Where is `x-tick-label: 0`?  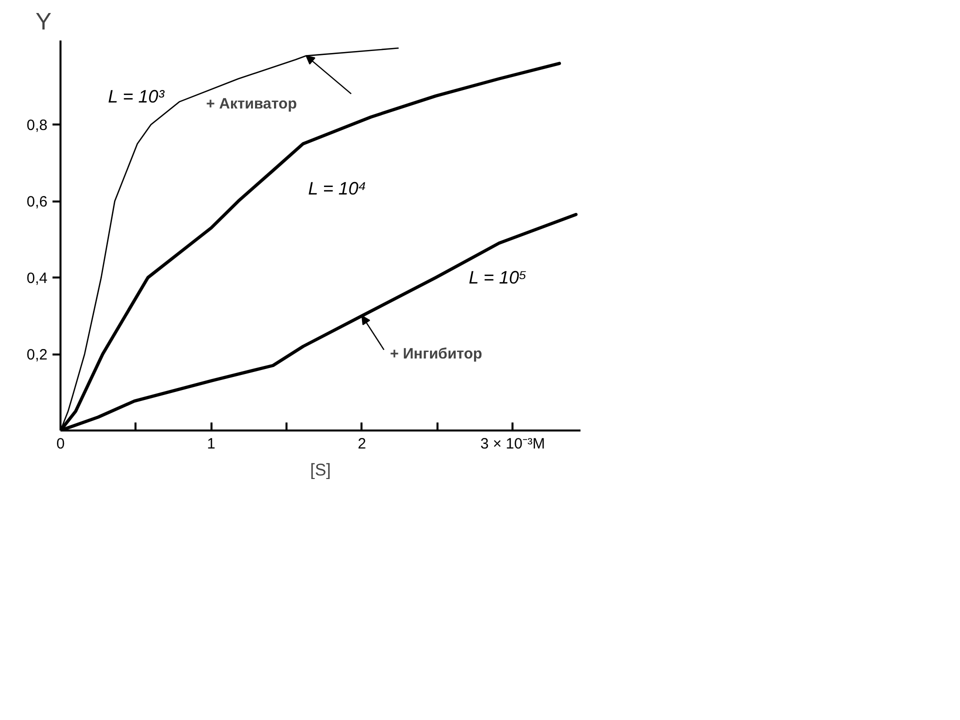
x-tick-label: 0 is located at coordinates (60, 444).